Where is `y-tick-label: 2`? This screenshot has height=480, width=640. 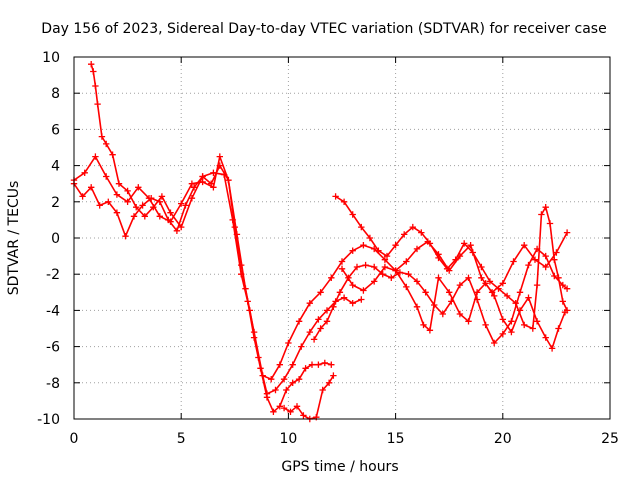 y-tick-label: 2 is located at coordinates (55, 203).